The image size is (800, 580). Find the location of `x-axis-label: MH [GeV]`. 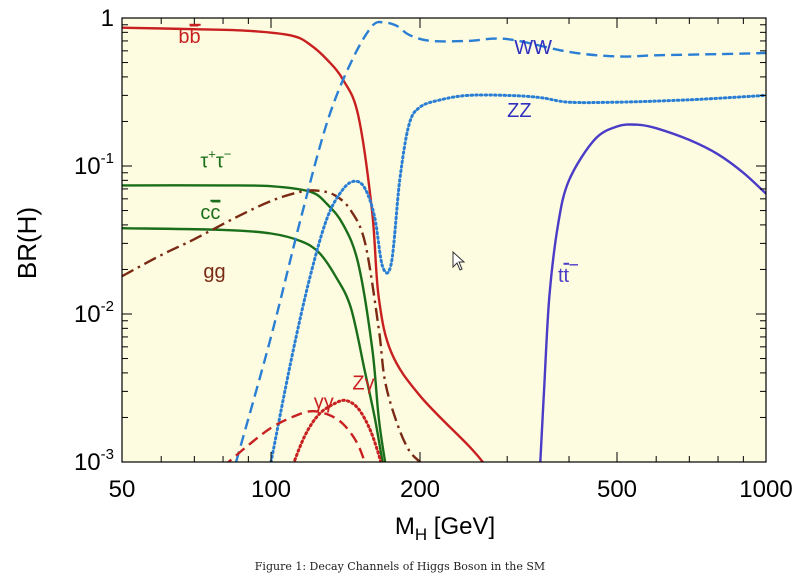

x-axis-label: MH [GeV] is located at coordinates (445, 528).